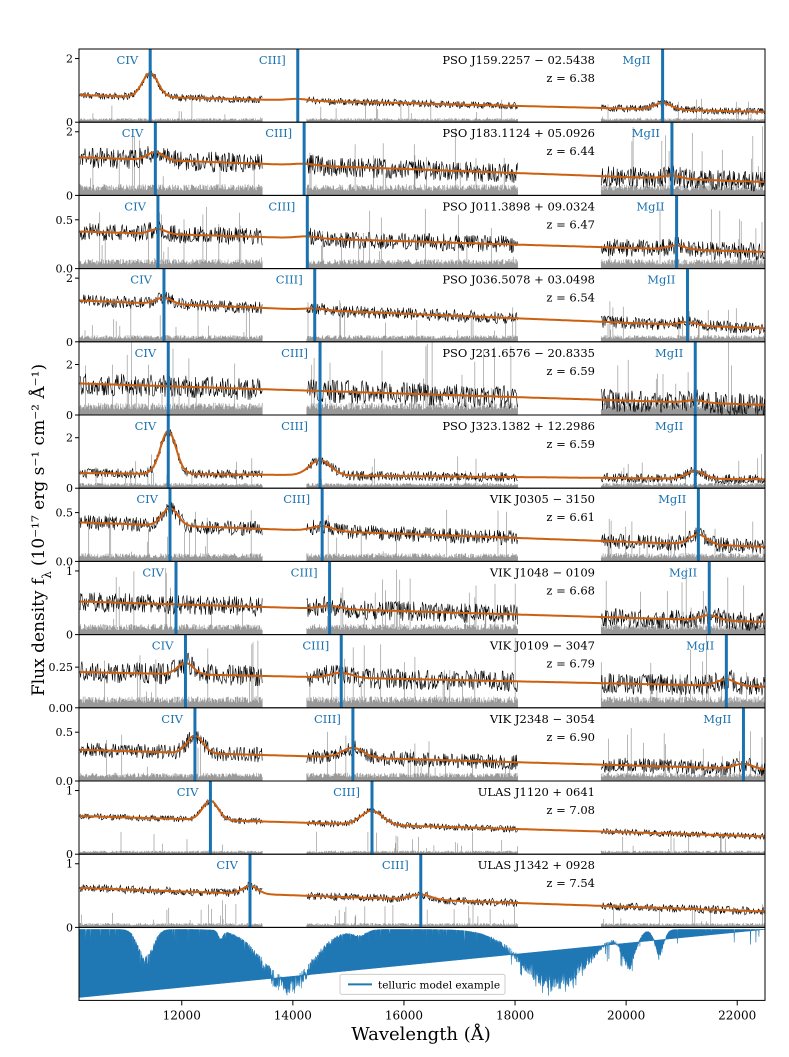  Describe the element at coordinates (518, 133) in the screenshot. I see `object-name: PSO J183.1124 + 05.0926` at that location.